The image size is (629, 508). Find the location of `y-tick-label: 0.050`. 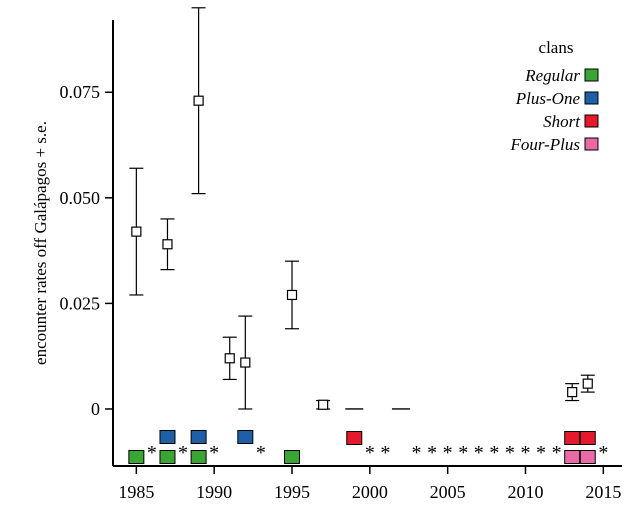

y-tick-label: 0.050 is located at coordinates (80, 198).